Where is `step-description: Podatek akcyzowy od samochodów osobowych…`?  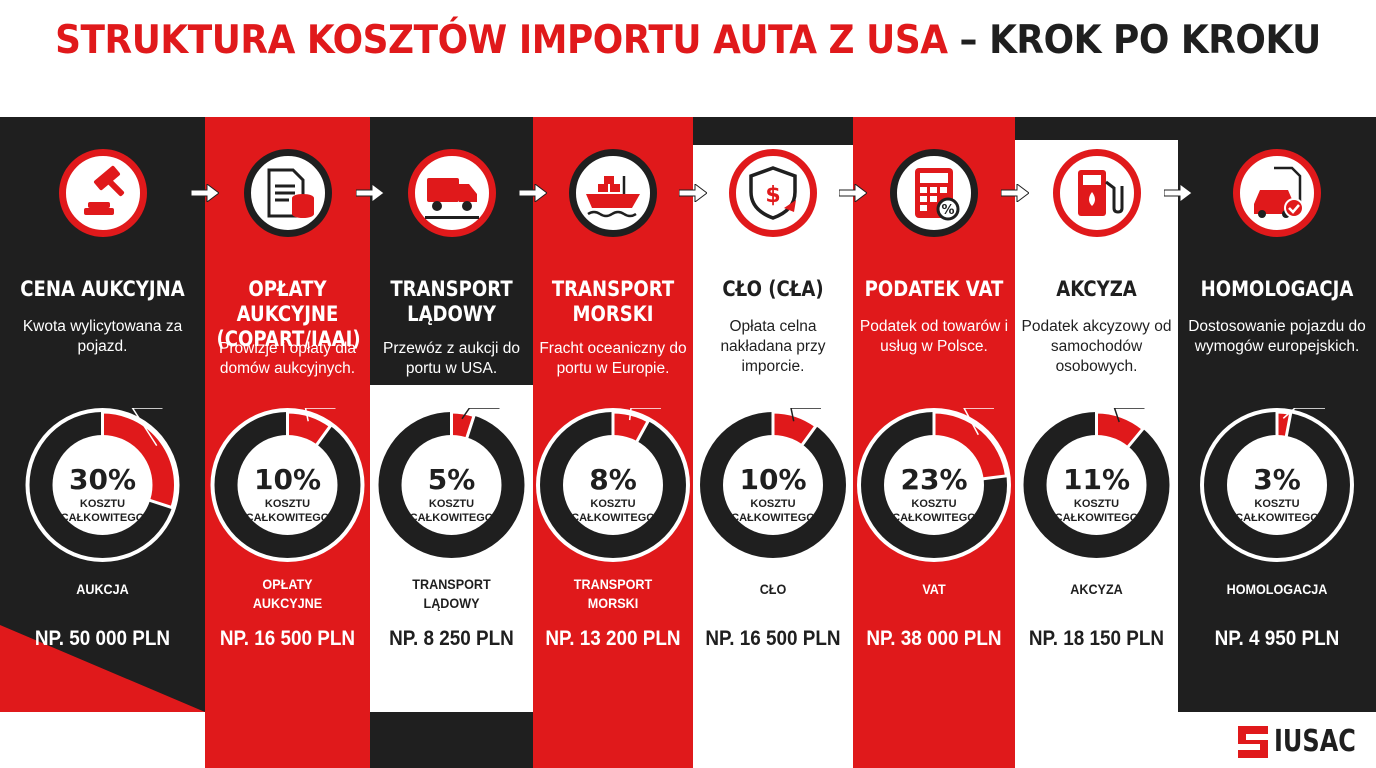
step-description: Podatek akcyzowy od samochodów osobowych… is located at coordinates (1096, 346).